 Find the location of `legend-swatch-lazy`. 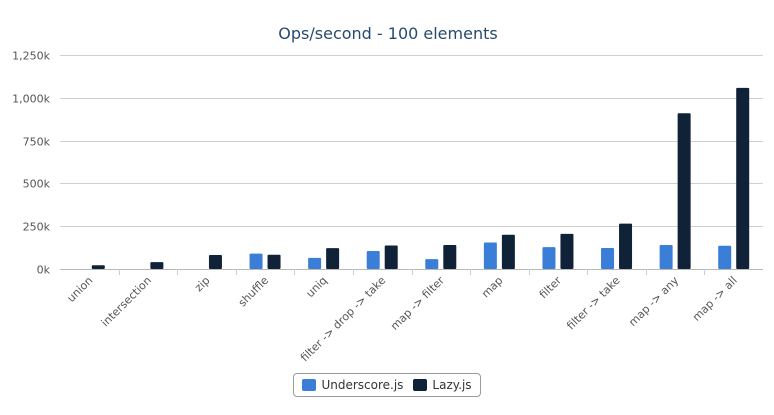

legend-swatch-lazy is located at coordinates (420, 385).